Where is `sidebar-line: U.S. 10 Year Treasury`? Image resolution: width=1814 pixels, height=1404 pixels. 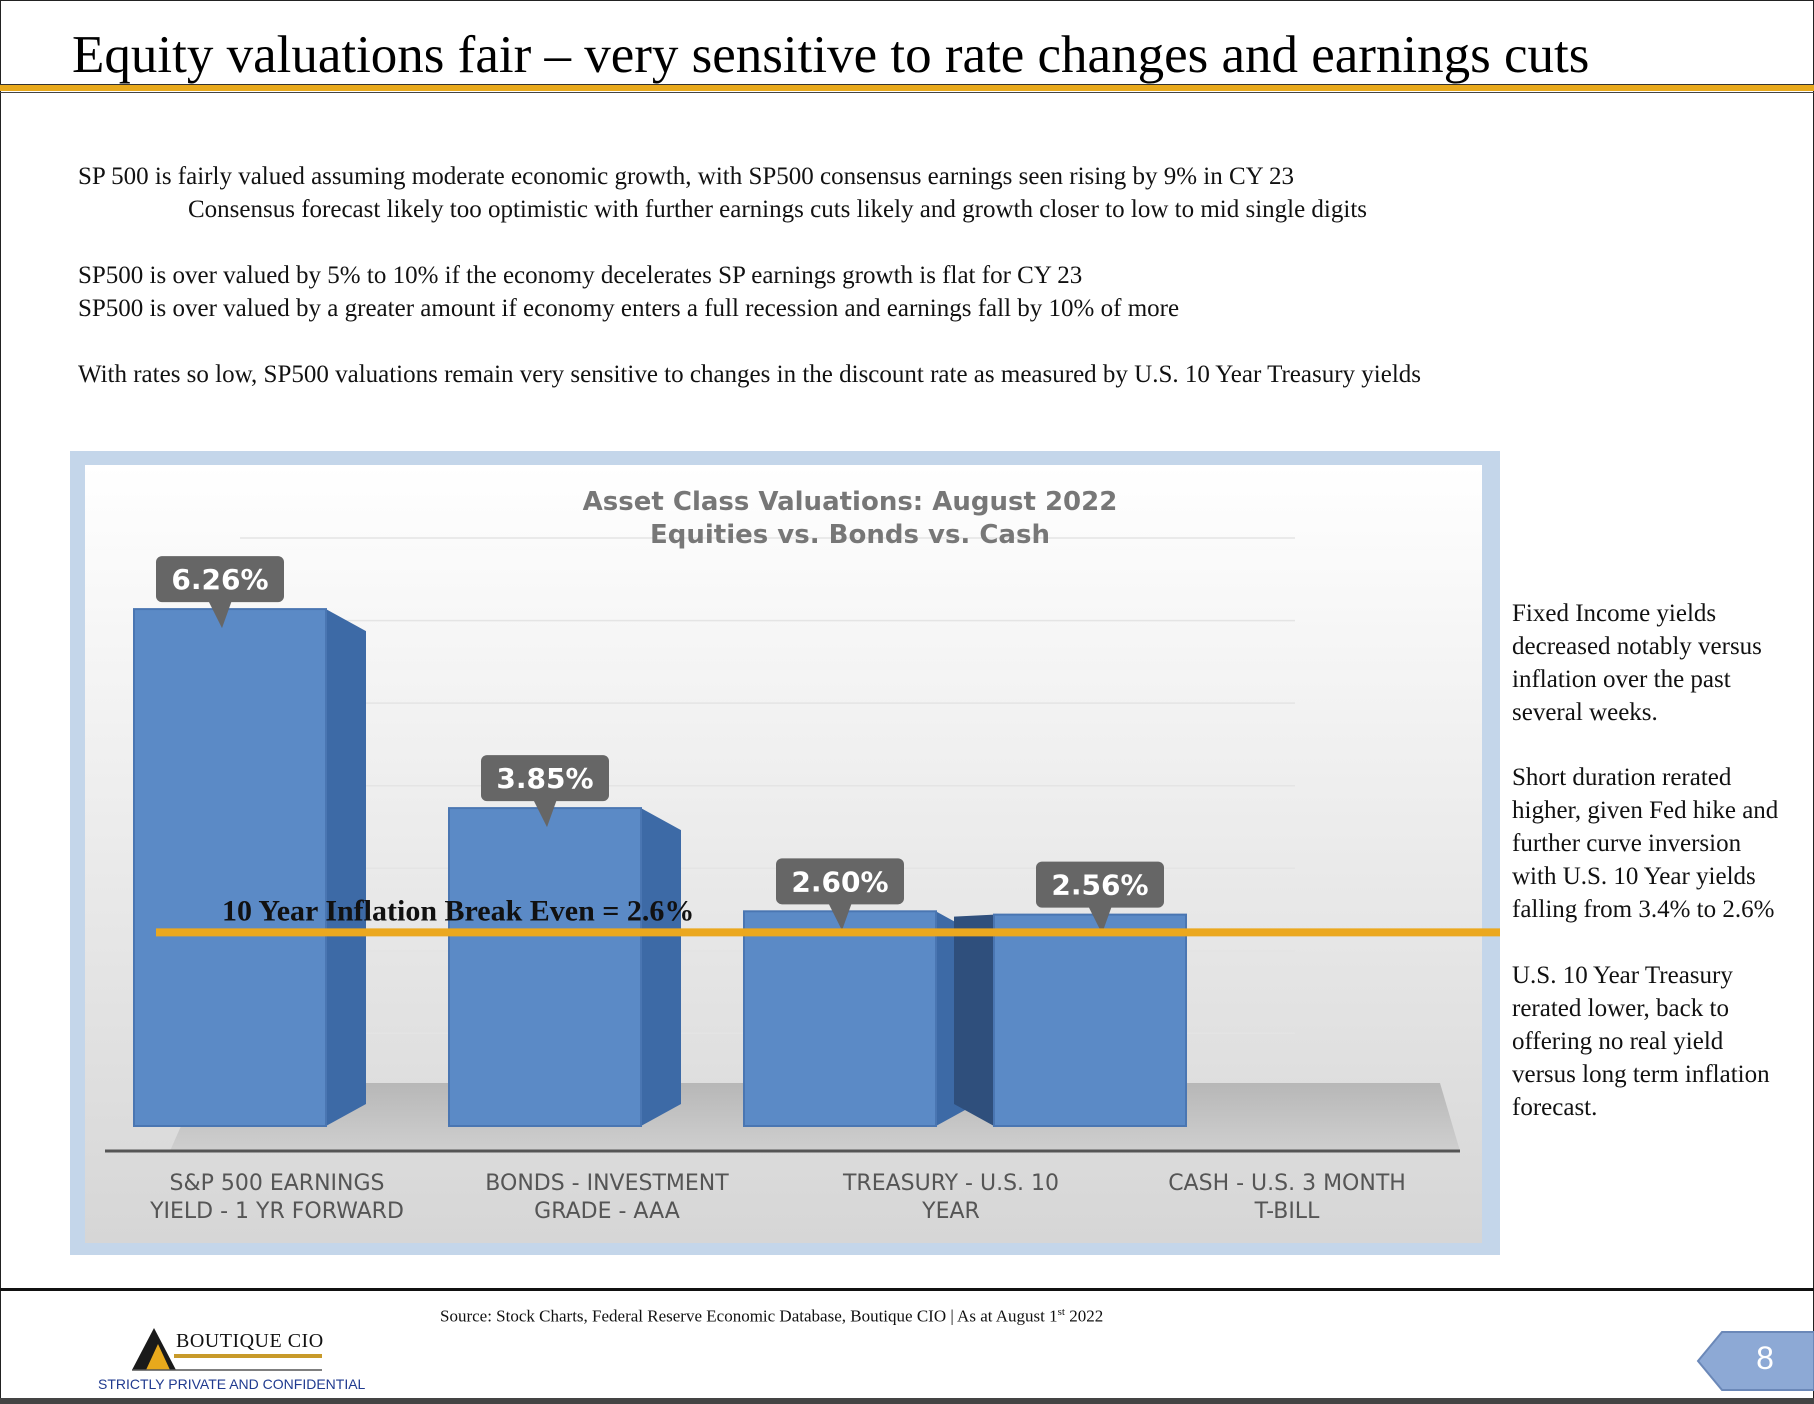
sidebar-line: U.S. 10 Year Treasury is located at coordinates (1622, 975).